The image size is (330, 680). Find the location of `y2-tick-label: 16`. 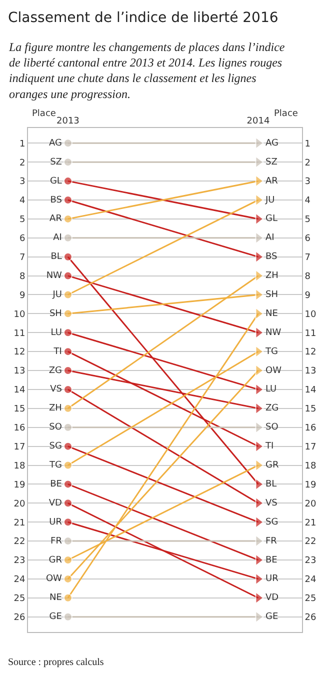

y2-tick-label: 16 is located at coordinates (310, 429).